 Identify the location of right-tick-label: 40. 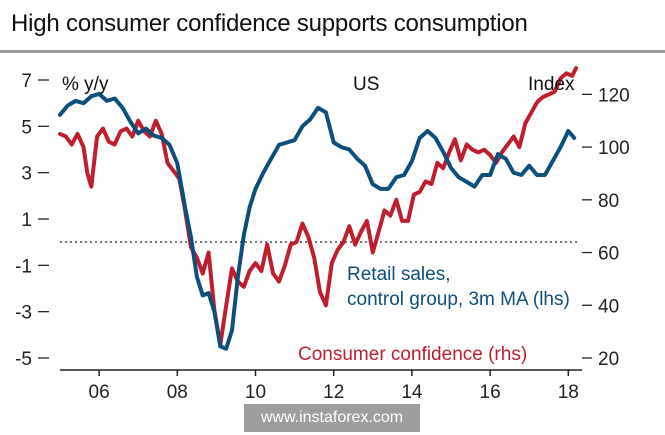
(608, 306).